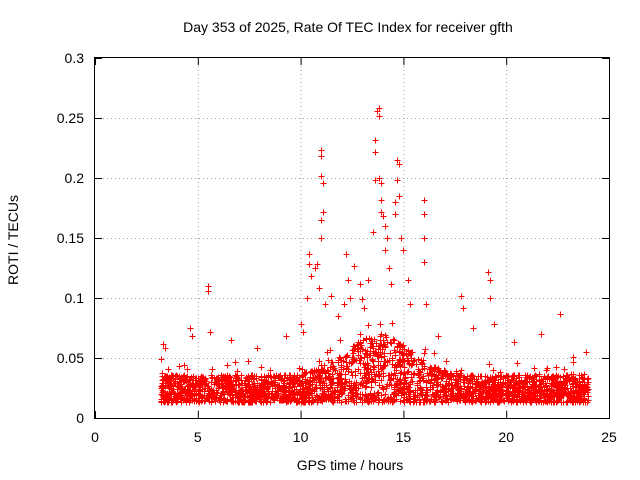 This screenshot has width=640, height=480. I want to click on x-axis-label: GPS time / hours, so click(350, 465).